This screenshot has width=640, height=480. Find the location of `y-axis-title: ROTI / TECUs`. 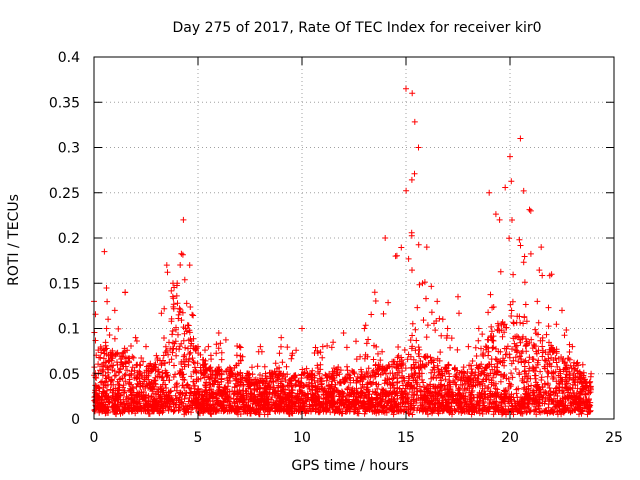

y-axis-title: ROTI / TECUs is located at coordinates (14, 240).